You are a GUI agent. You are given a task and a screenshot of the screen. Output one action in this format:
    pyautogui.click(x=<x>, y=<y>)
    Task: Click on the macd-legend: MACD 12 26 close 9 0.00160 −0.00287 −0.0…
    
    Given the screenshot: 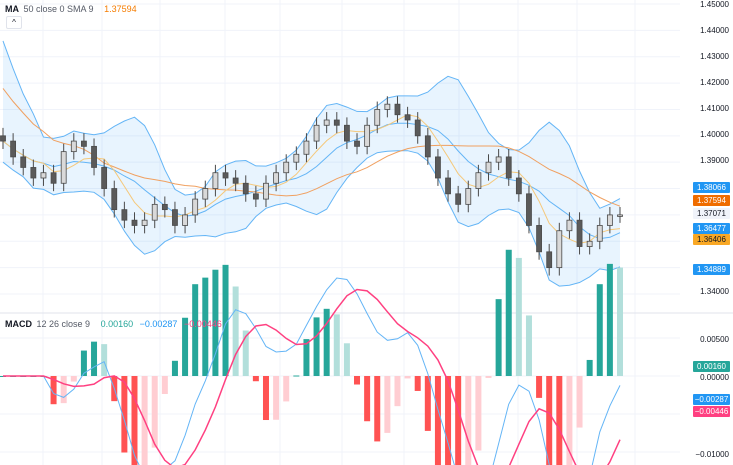 What is the action you would take?
    pyautogui.click(x=113, y=324)
    